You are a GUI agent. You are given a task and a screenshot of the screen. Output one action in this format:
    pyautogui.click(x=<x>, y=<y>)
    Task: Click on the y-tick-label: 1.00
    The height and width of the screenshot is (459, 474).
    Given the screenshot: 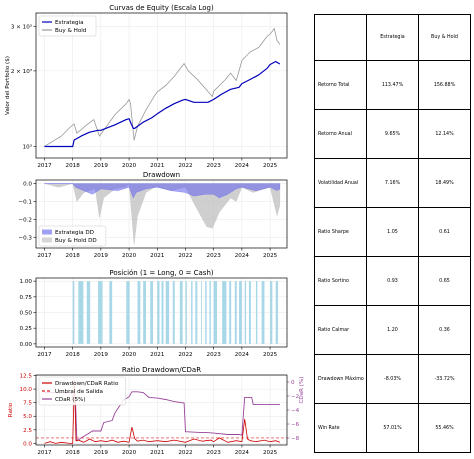 What is the action you would take?
    pyautogui.click(x=26, y=282)
    